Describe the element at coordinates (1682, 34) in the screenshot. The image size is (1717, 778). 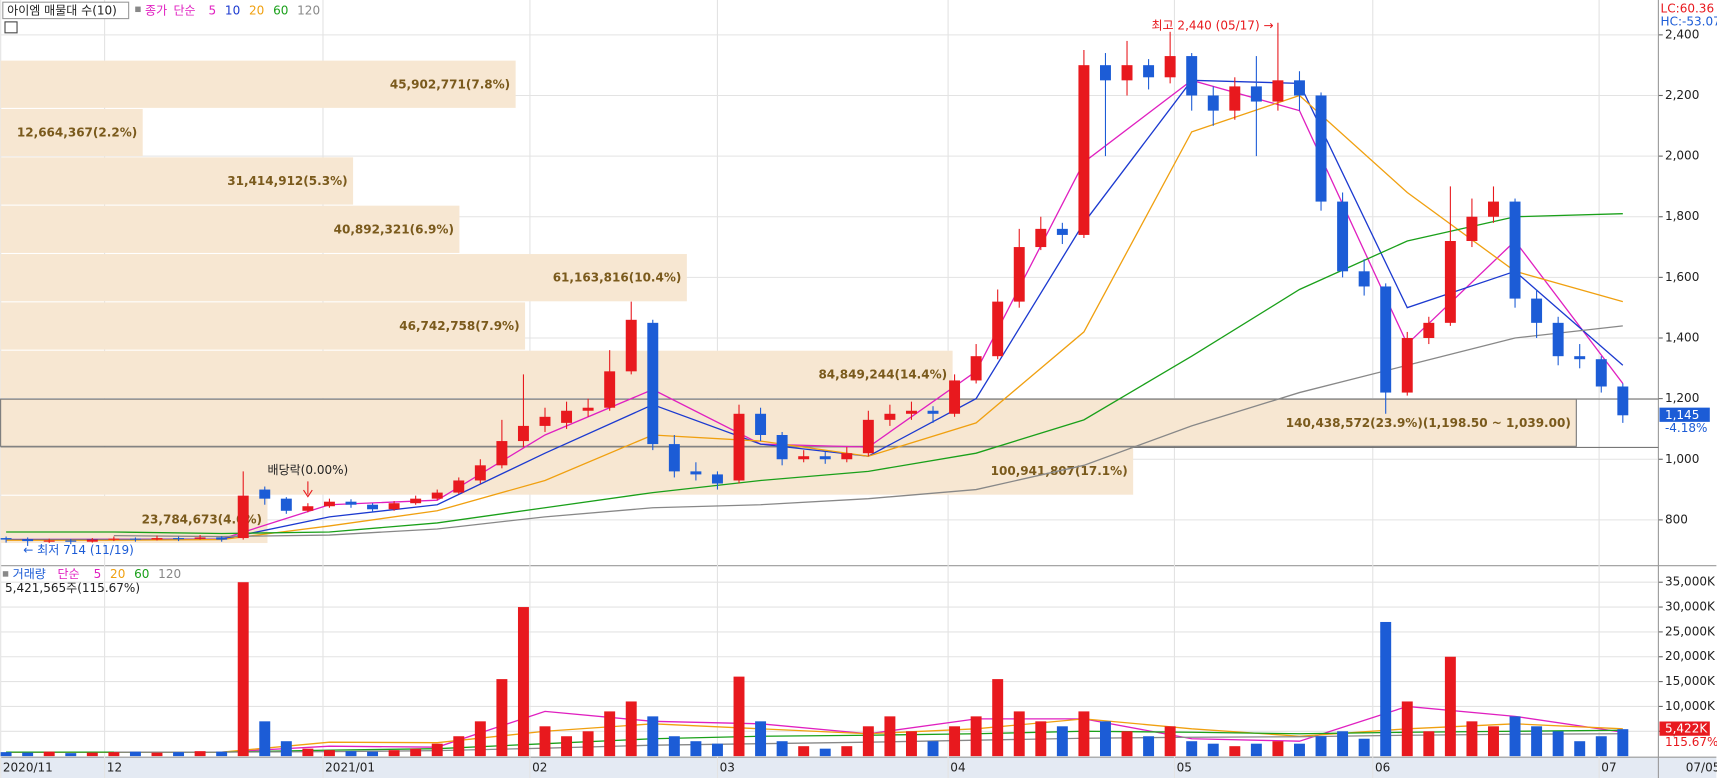
I see `y-tick-label: 2,400` at that location.